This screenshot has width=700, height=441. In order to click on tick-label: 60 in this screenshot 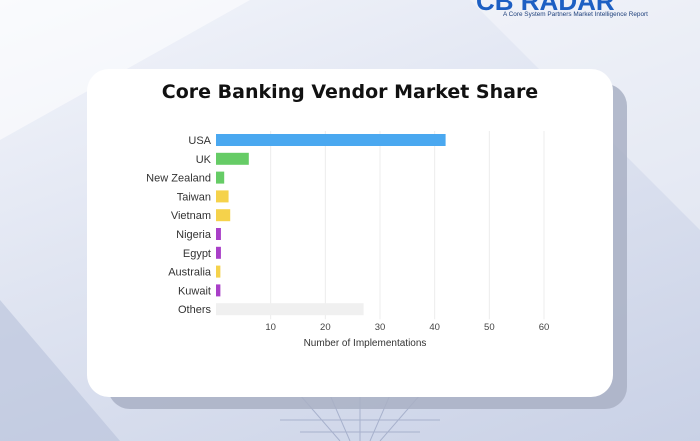, I will do `click(544, 327)`.